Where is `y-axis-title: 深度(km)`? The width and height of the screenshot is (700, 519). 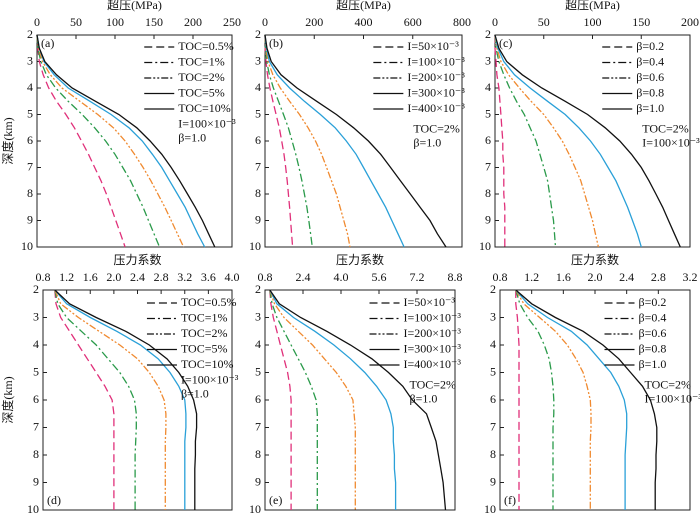 y-axis-title: 深度(km) is located at coordinates (7, 399).